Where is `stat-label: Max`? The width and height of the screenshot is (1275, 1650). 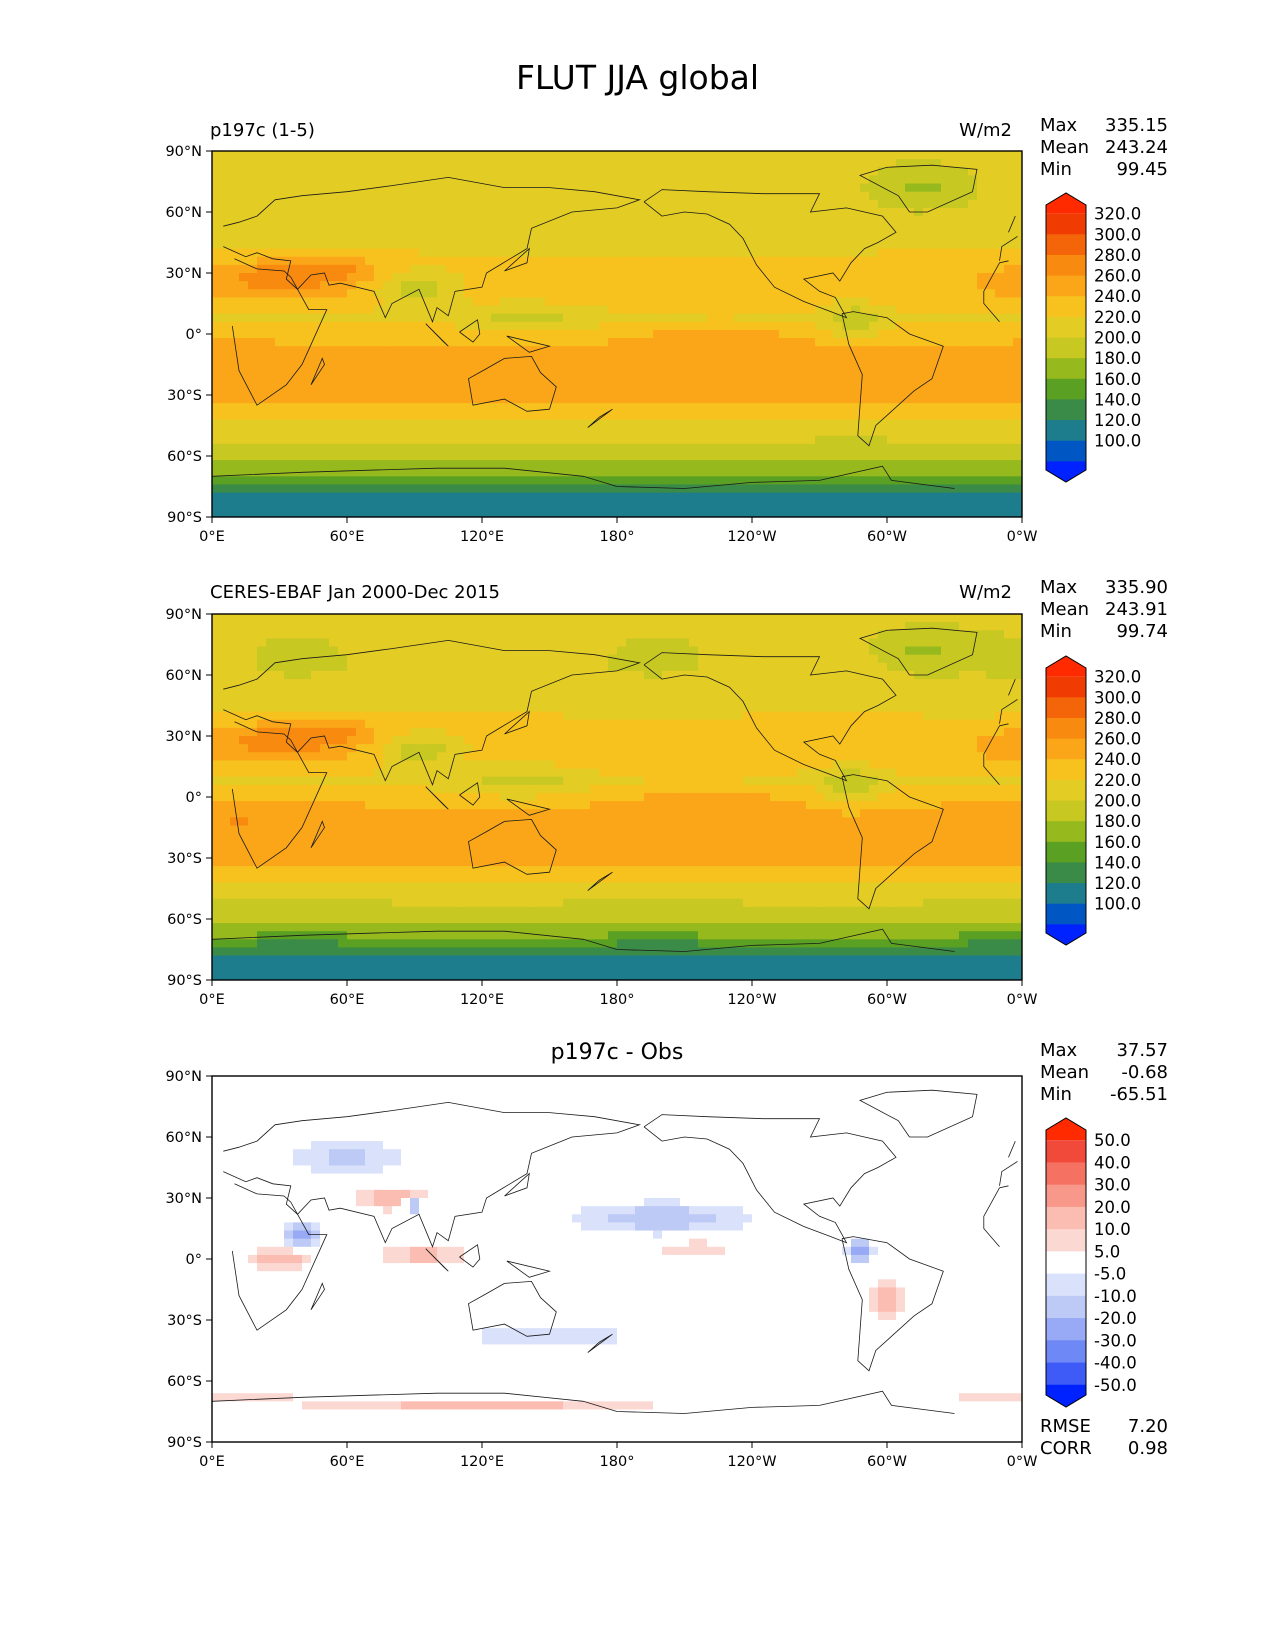
stat-label: Max is located at coordinates (1059, 125).